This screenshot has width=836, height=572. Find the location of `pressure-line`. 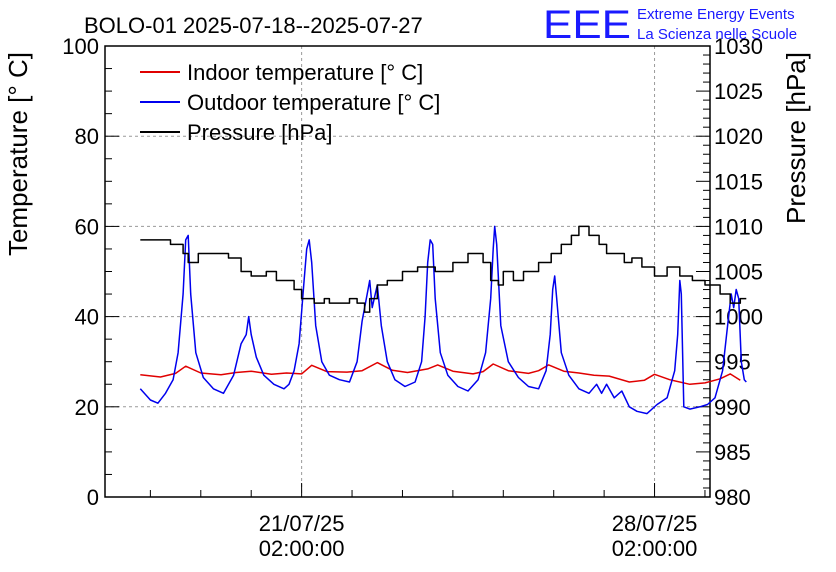

pressure-line is located at coordinates (443, 269).